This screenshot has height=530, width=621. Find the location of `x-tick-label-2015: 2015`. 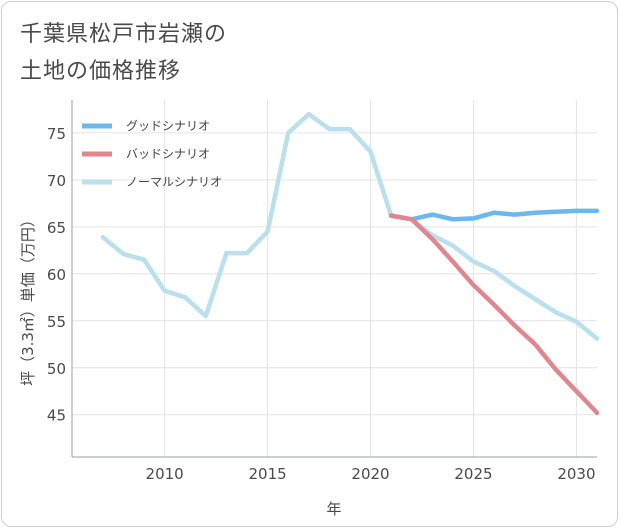

x-tick-label-2015: 2015 is located at coordinates (267, 474).